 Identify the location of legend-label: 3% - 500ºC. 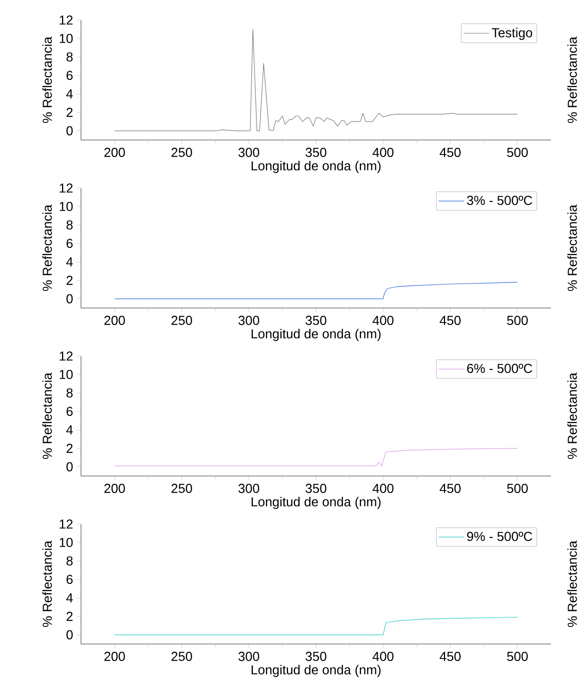
(499, 201).